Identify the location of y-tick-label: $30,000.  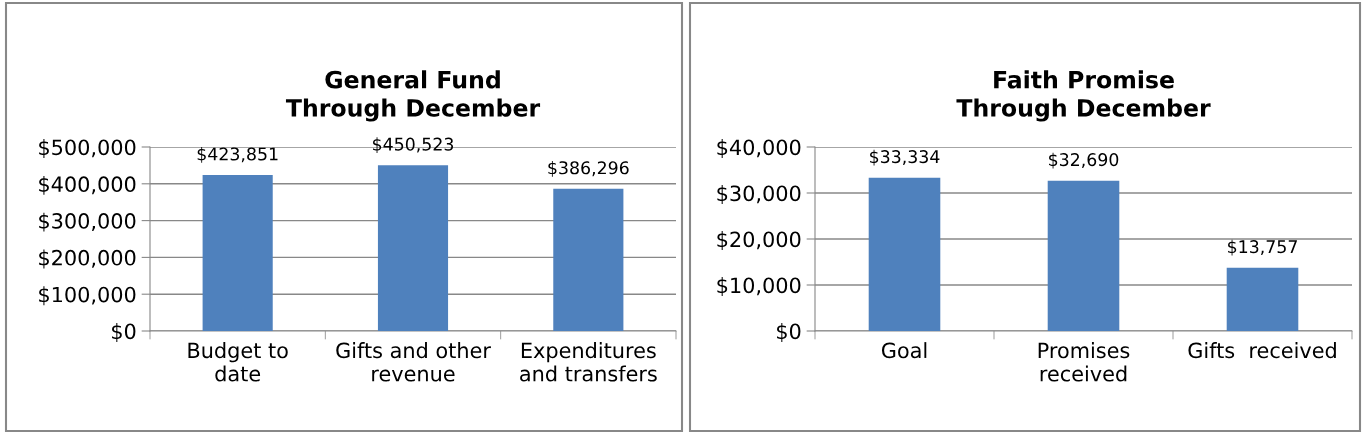
(759, 194).